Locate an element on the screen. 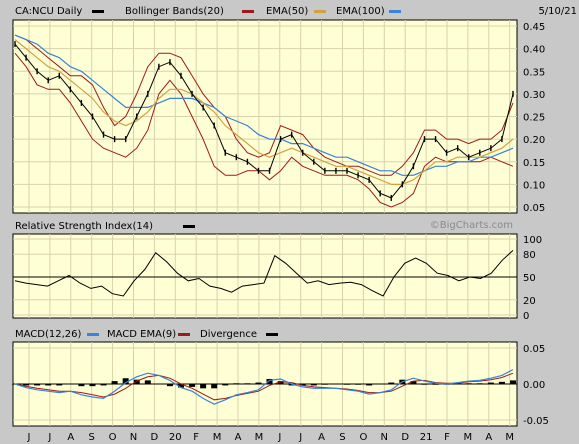 The width and height of the screenshot is (579, 444). price-y-tick: 0.05 is located at coordinates (534, 208).